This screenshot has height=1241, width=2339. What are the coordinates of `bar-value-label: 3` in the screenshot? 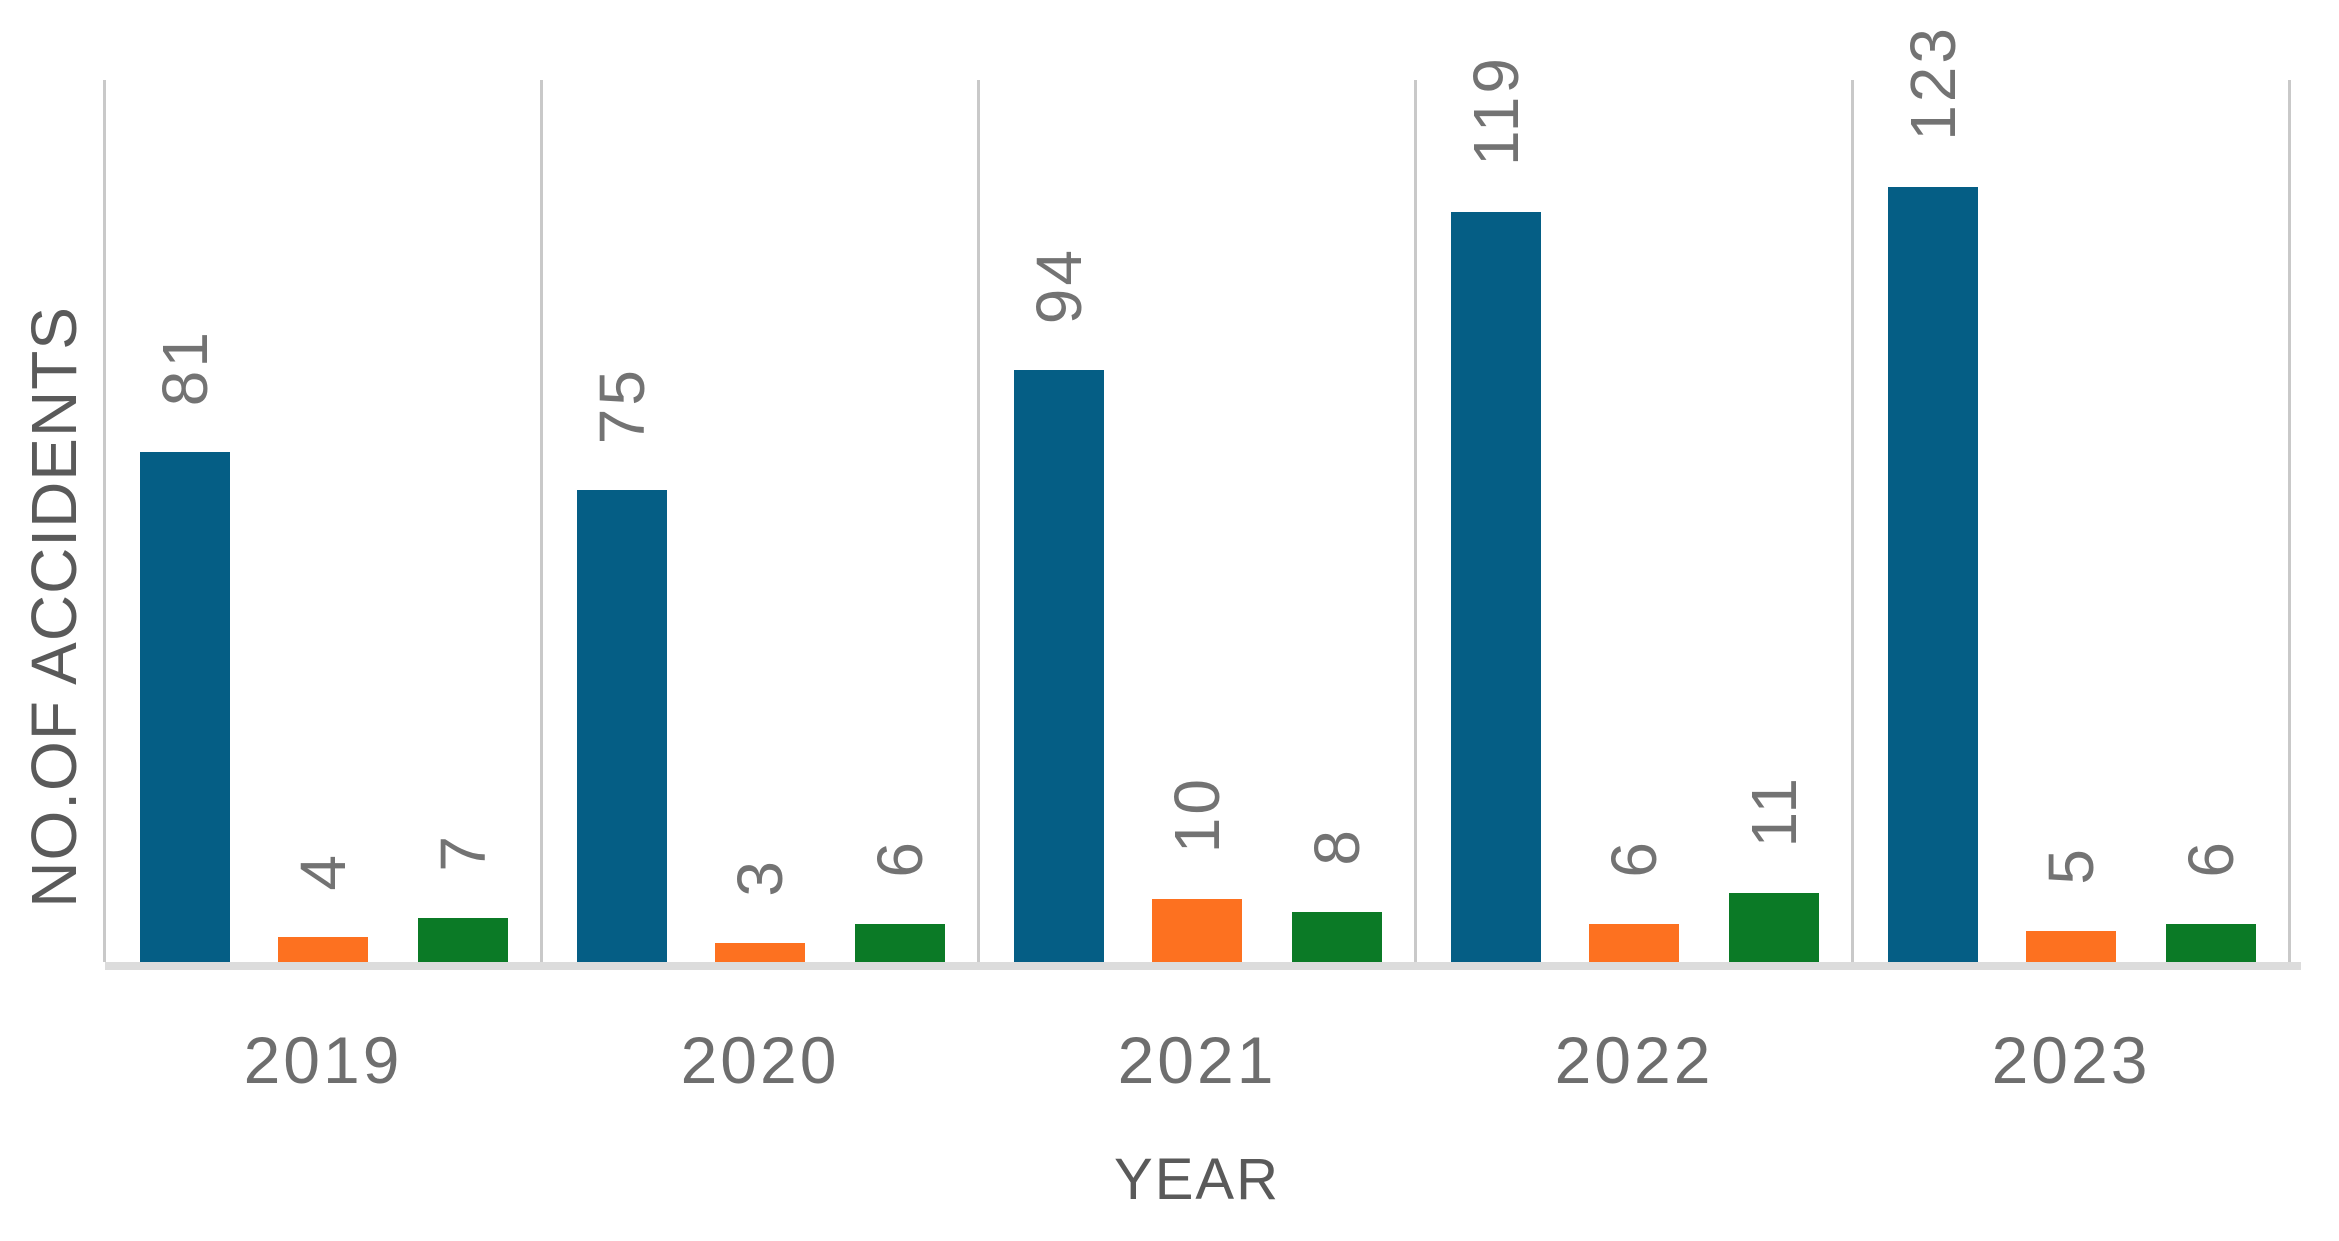 It's located at (760, 877).